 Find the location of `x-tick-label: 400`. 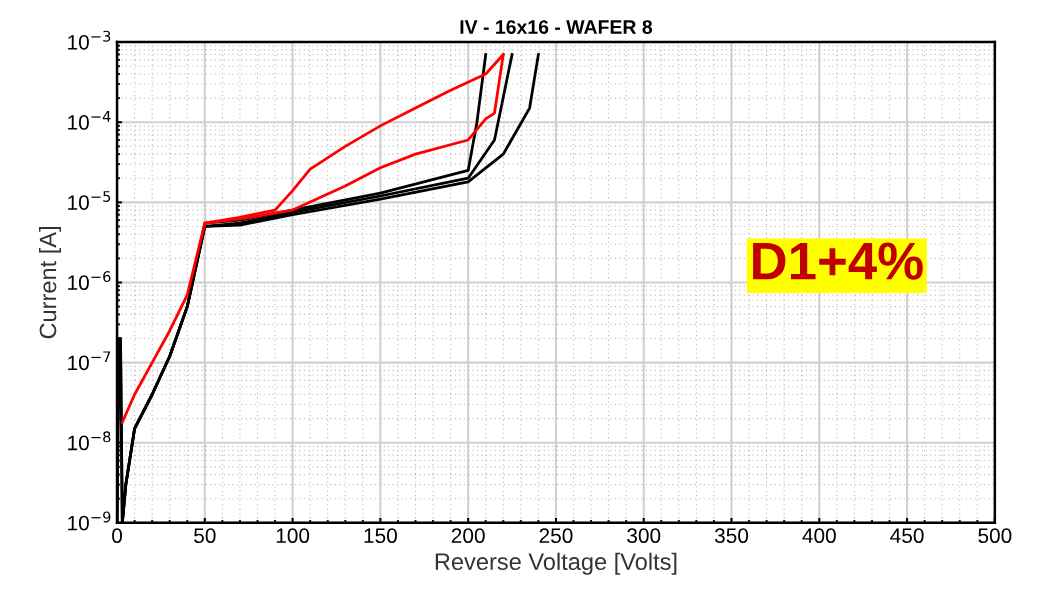

x-tick-label: 400 is located at coordinates (819, 536).